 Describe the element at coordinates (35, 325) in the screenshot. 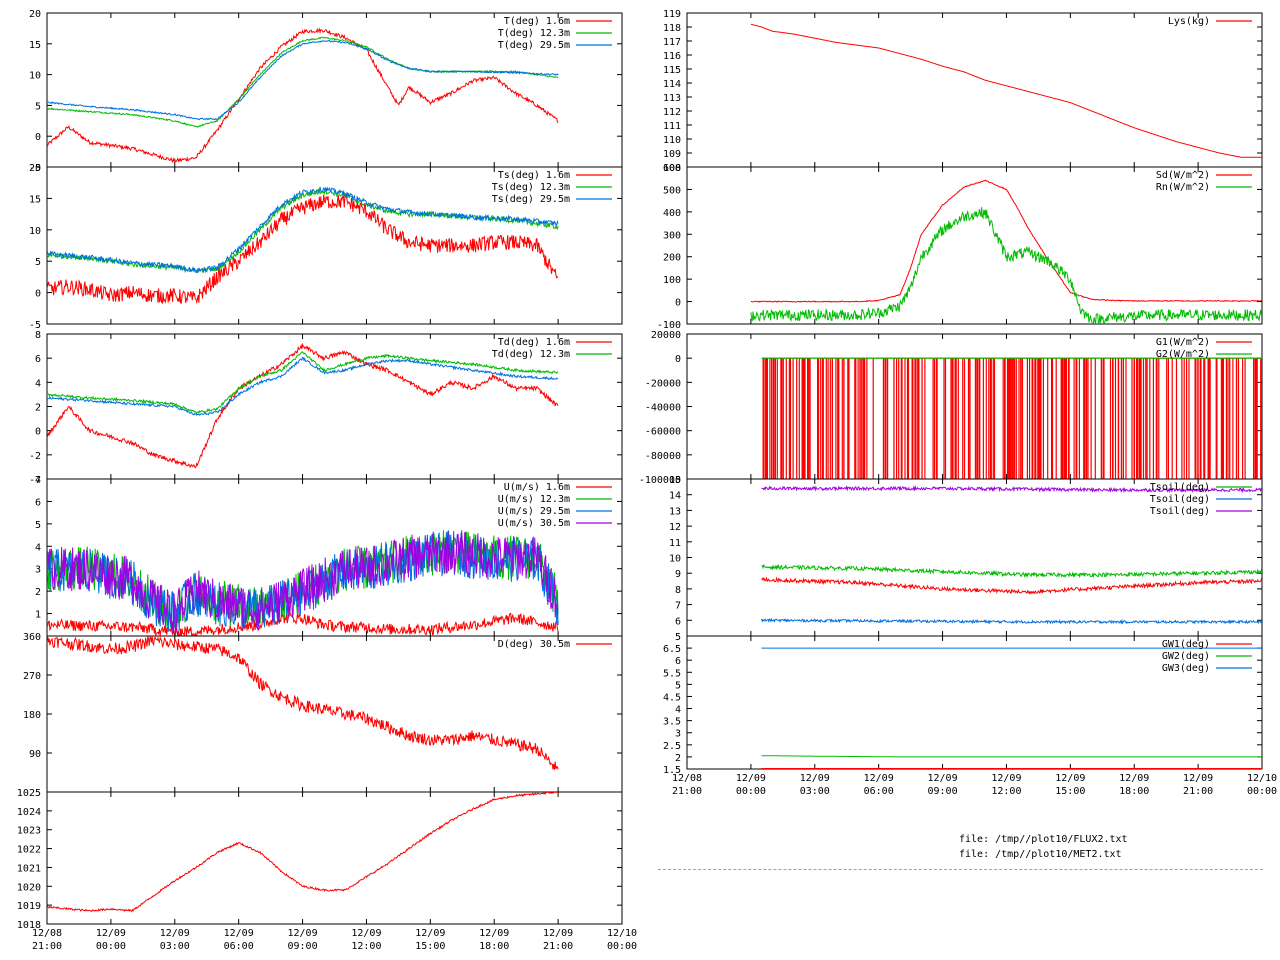

I see `y-tick-label: -5` at that location.